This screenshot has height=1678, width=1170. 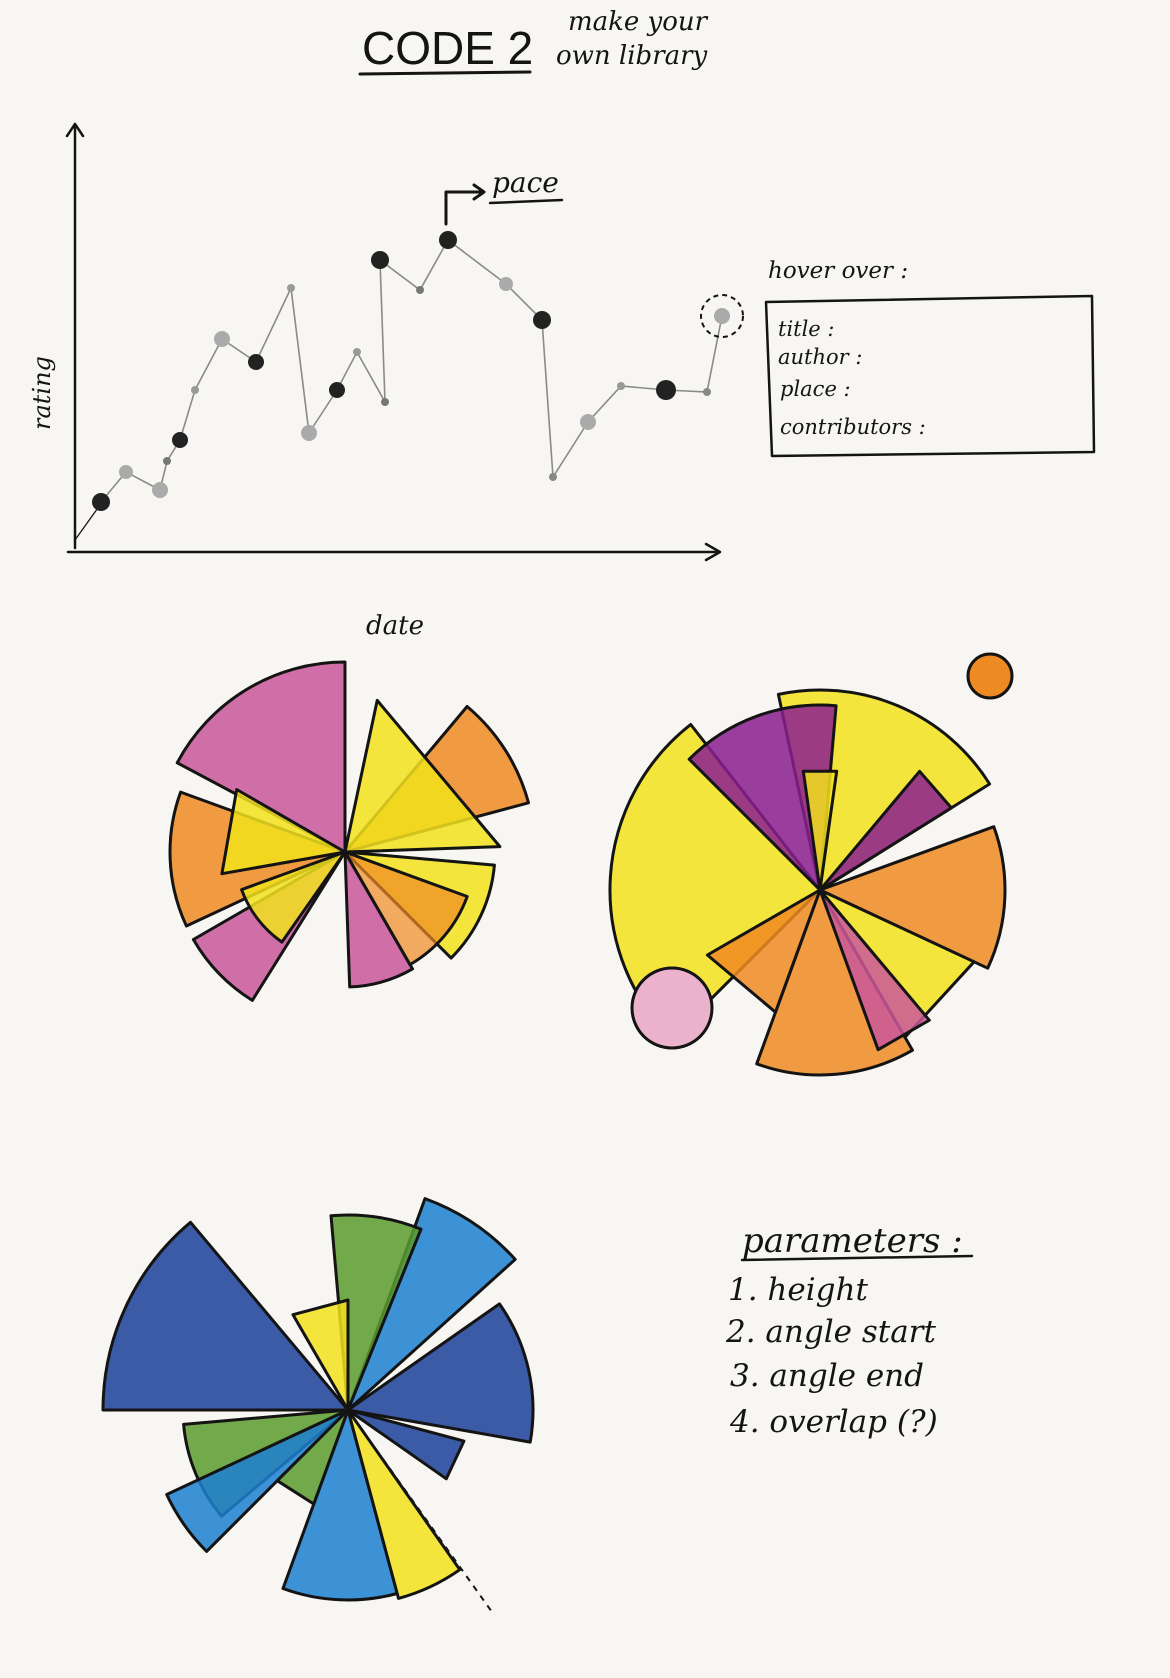 What do you see at coordinates (833, 1422) in the screenshot?
I see `parameter-overlap: 4. overlap (?)` at bounding box center [833, 1422].